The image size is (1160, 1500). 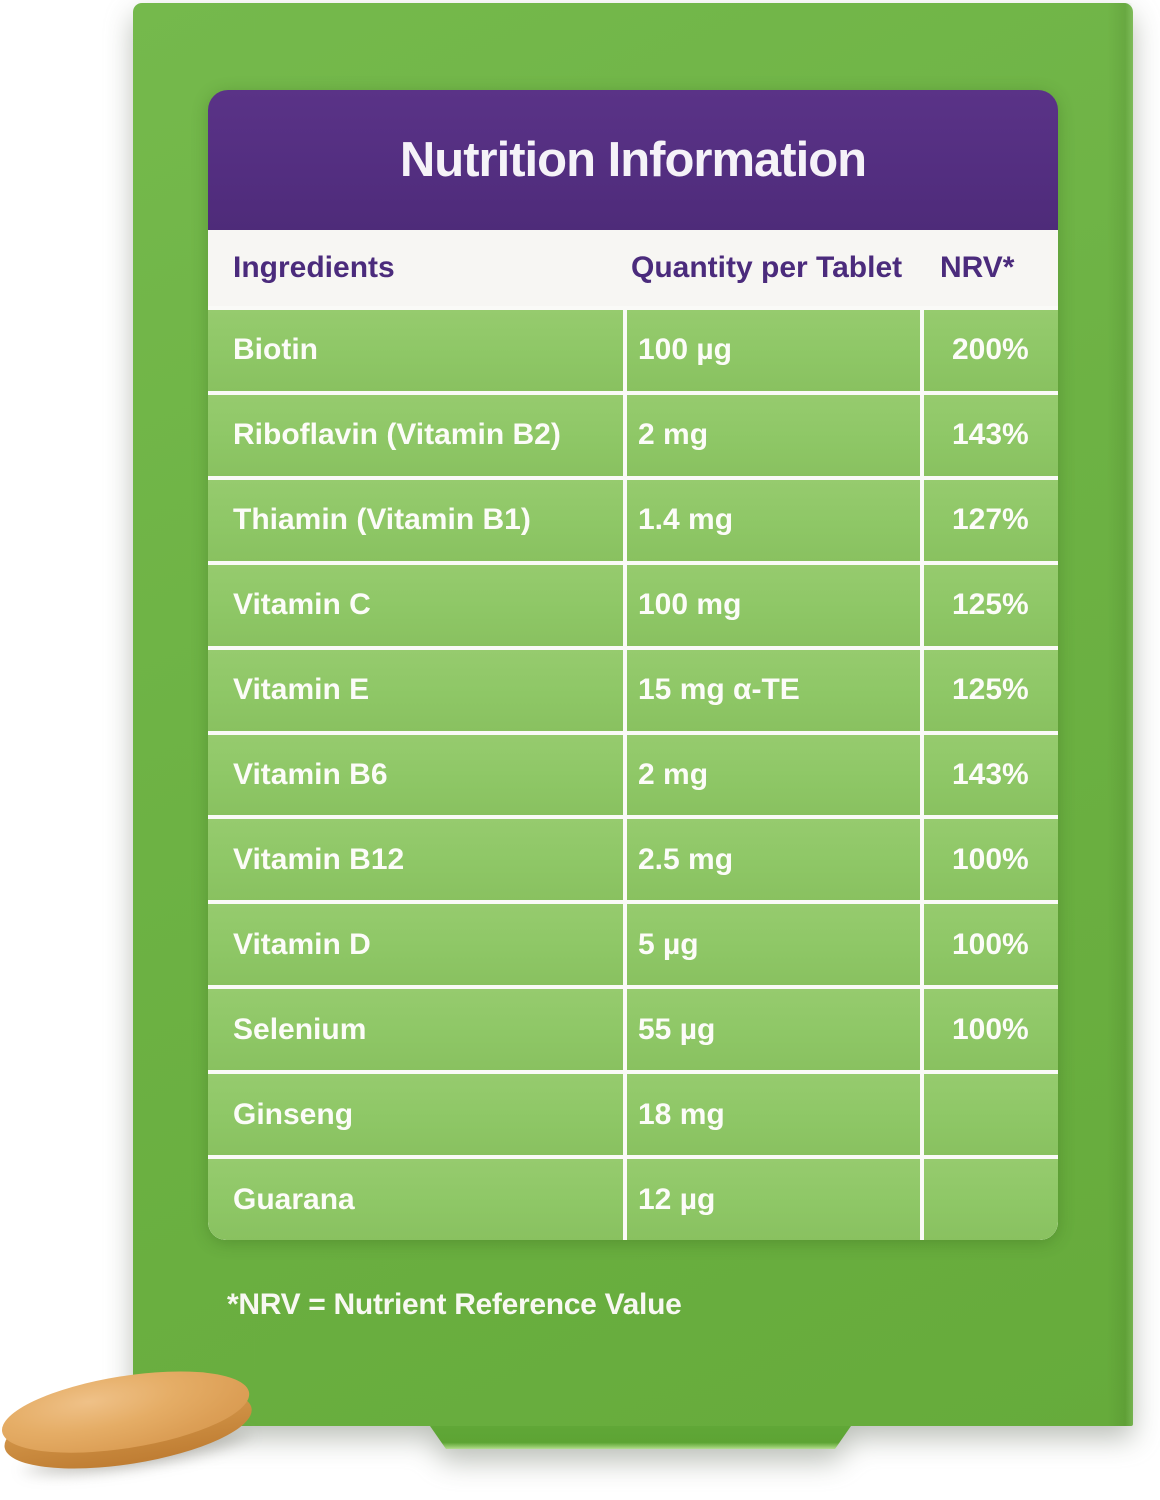 What do you see at coordinates (454, 1304) in the screenshot?
I see `nrv-footnote: *NRV = Nutrient Reference Value` at bounding box center [454, 1304].